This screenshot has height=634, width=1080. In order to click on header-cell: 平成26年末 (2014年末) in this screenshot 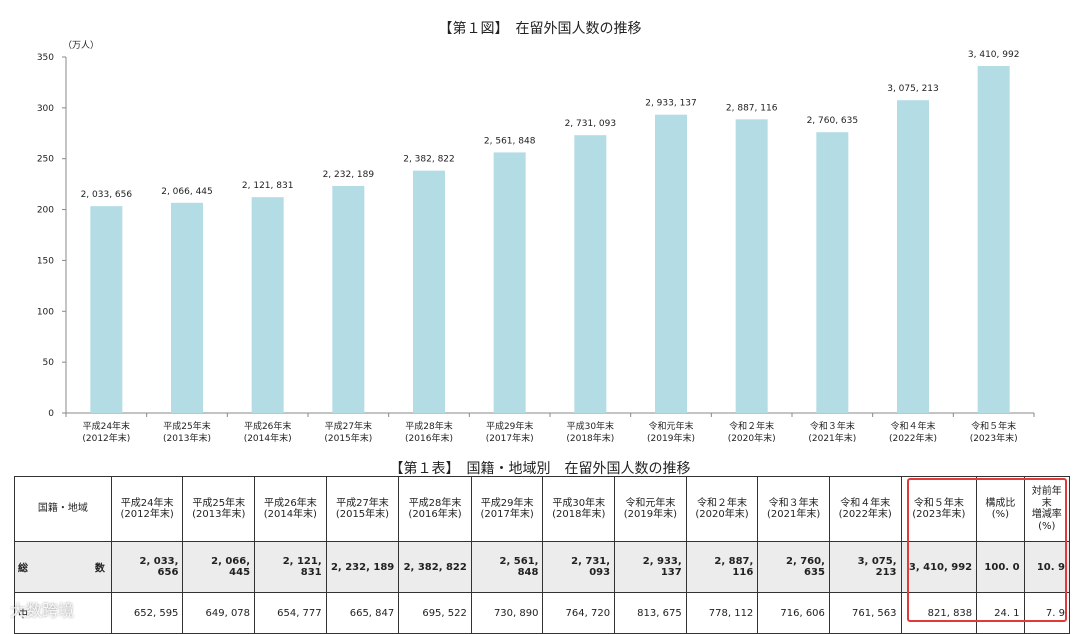, I will do `click(290, 509)`.